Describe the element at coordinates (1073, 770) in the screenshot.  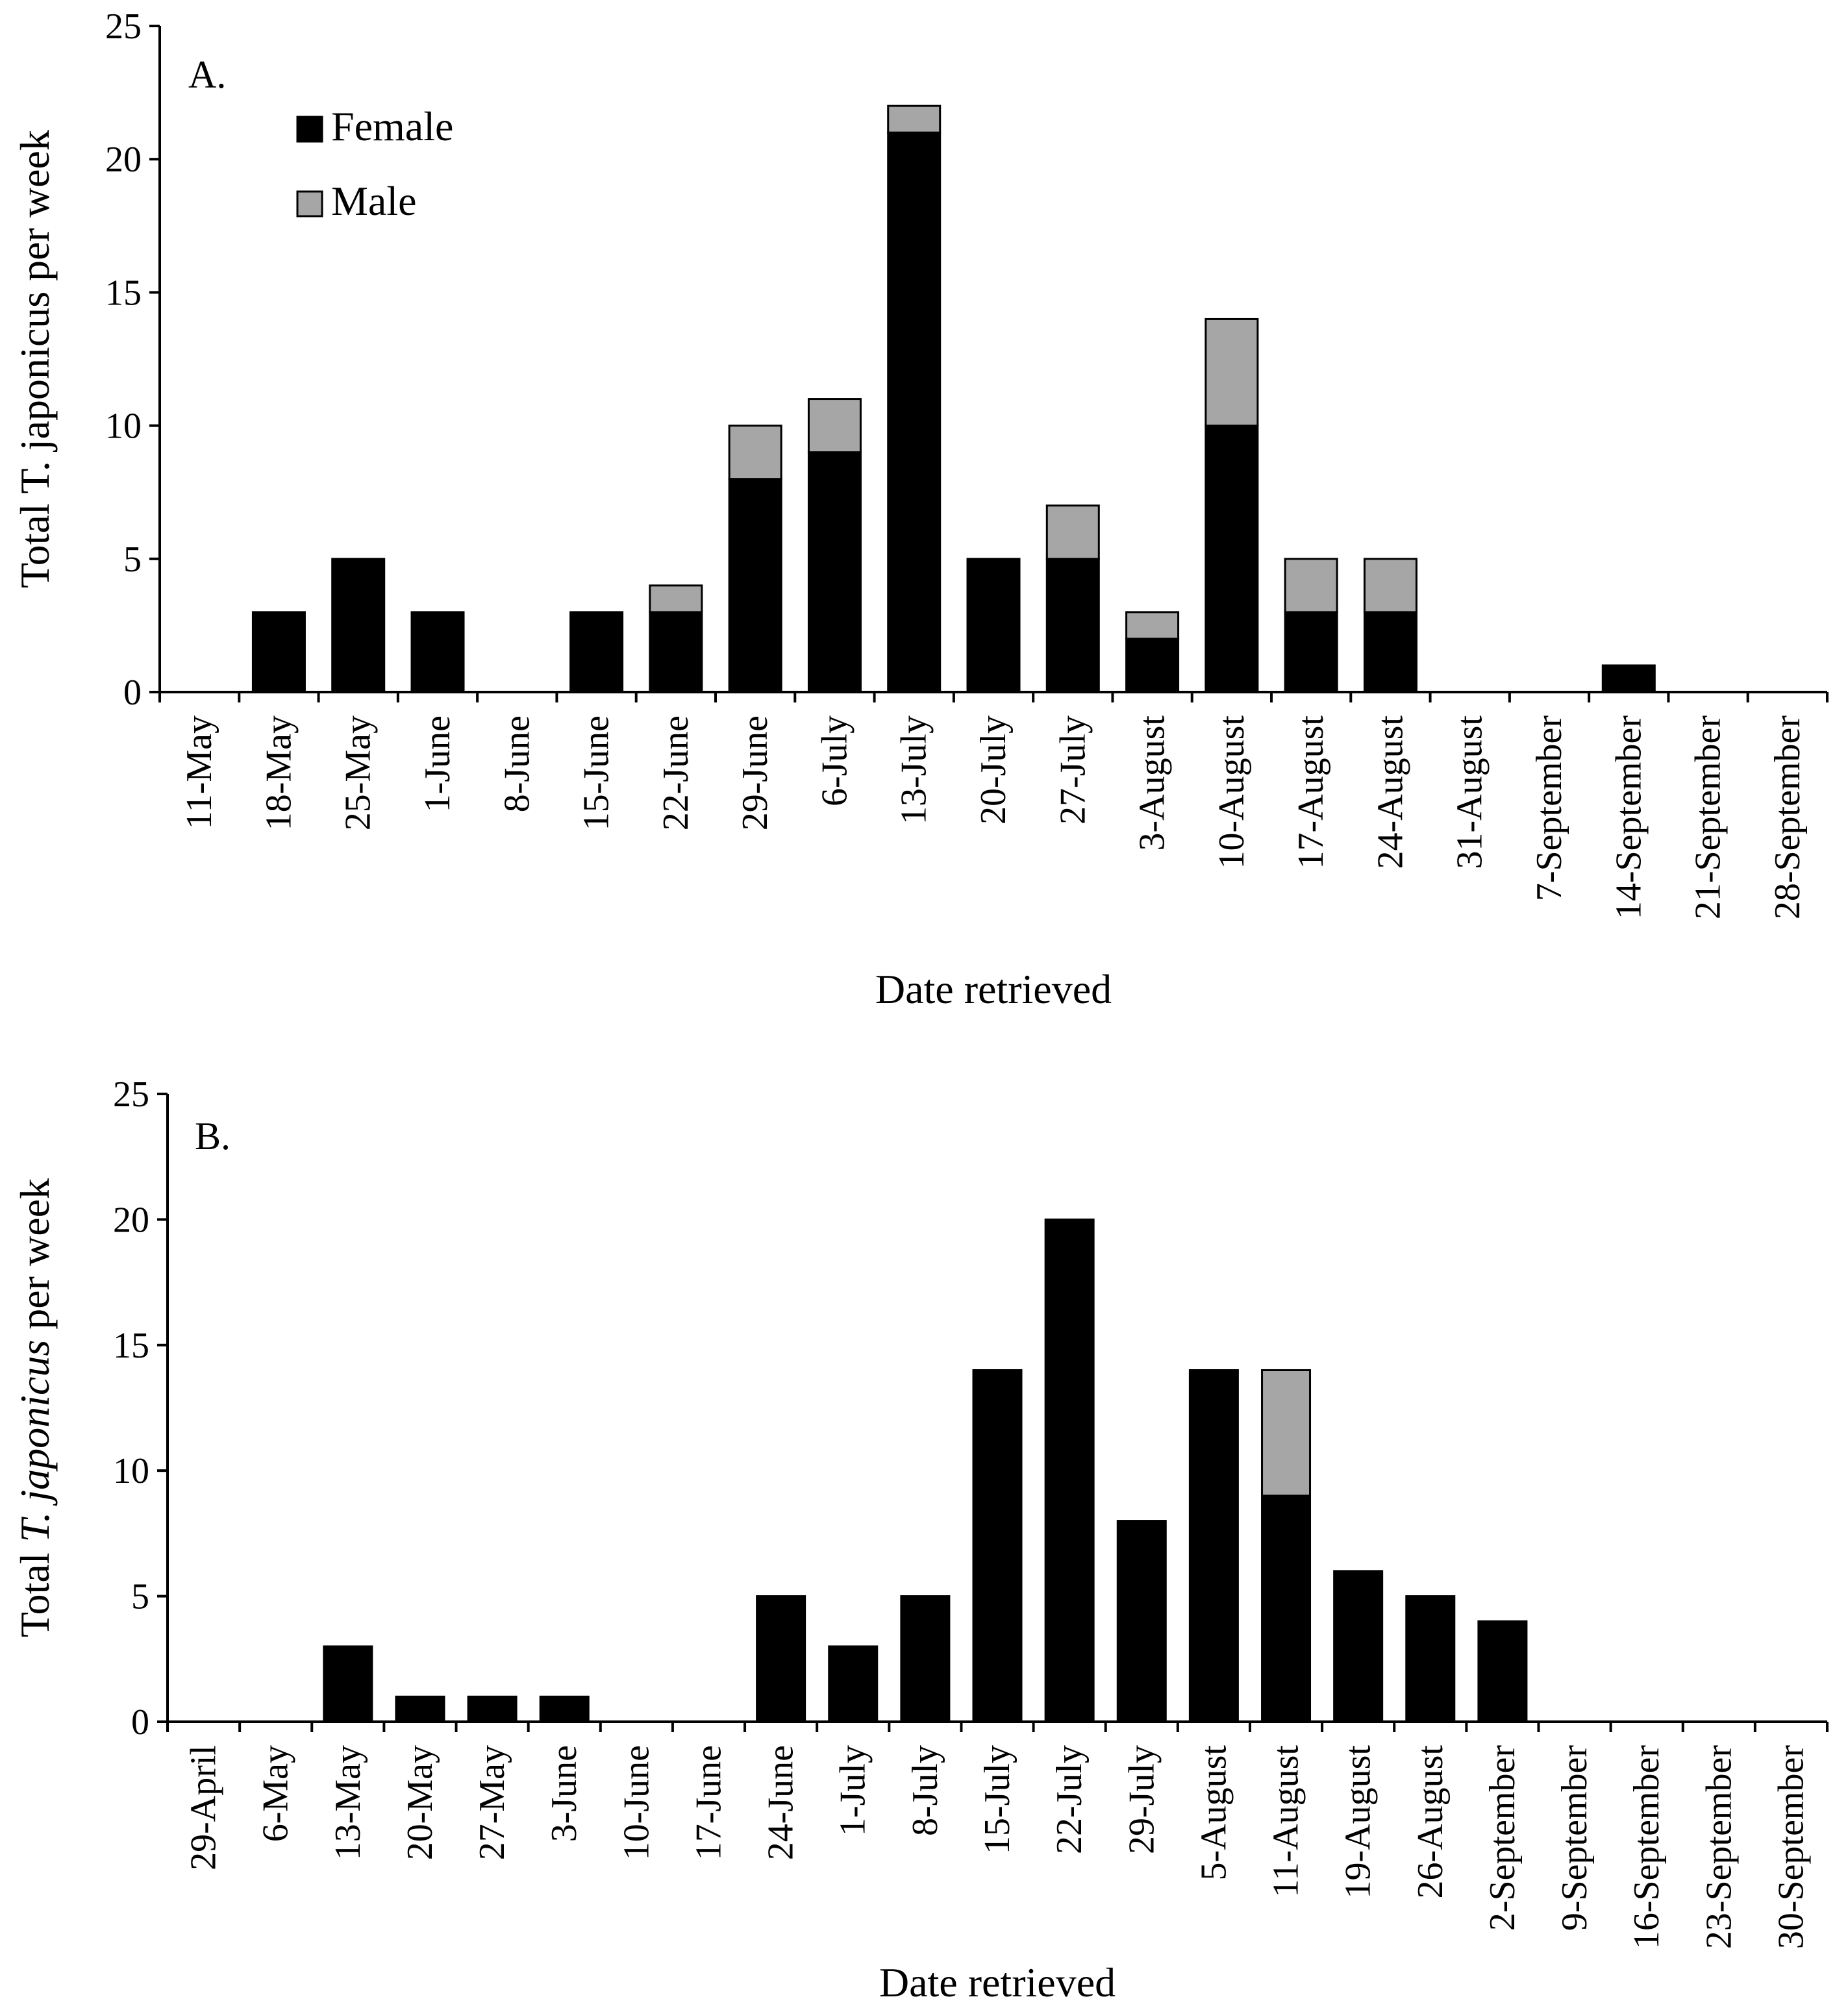
I see `x-tick-label: 27-July` at that location.